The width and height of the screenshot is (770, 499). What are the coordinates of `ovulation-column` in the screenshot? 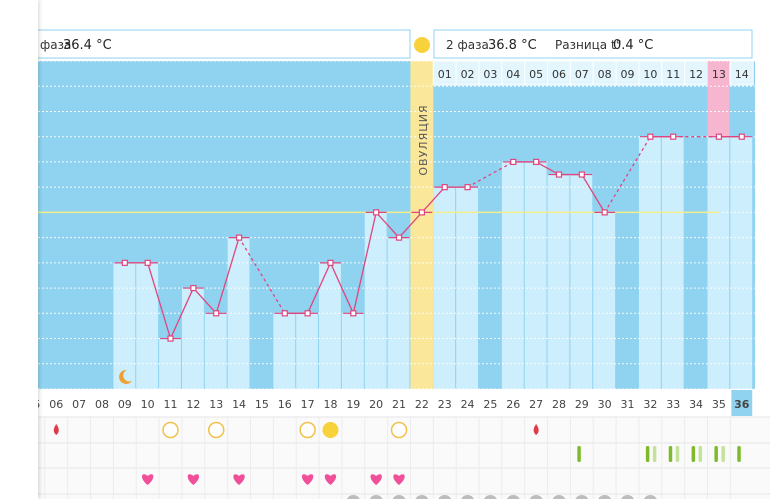 It's located at (422, 225).